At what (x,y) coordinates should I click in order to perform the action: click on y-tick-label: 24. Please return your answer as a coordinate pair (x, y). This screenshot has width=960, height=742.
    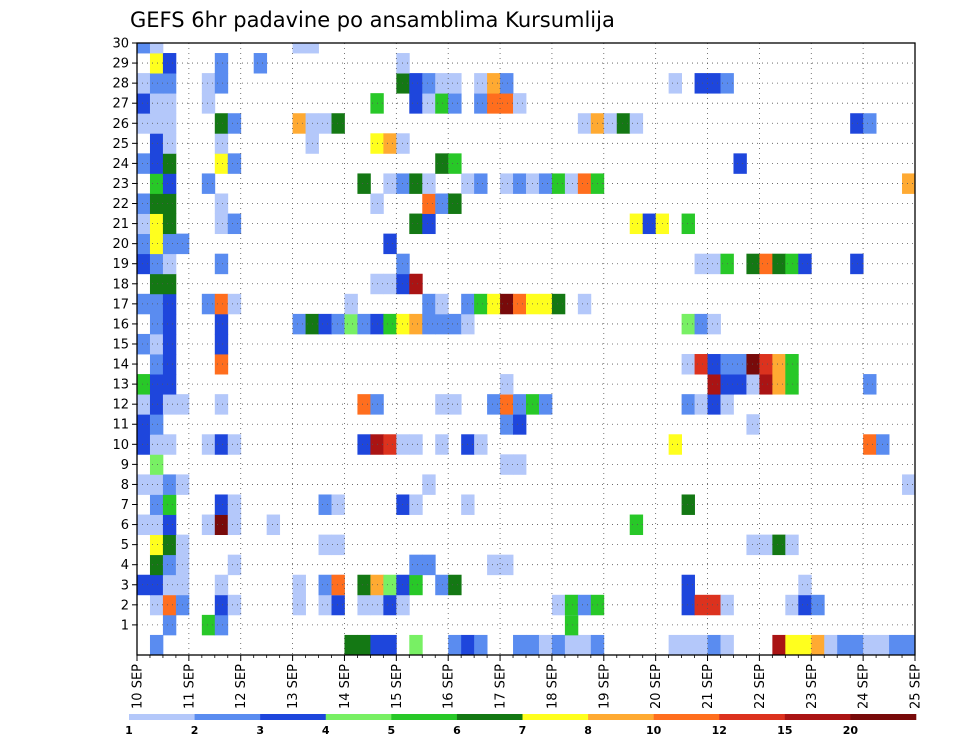
    Looking at the image, I should click on (120, 164).